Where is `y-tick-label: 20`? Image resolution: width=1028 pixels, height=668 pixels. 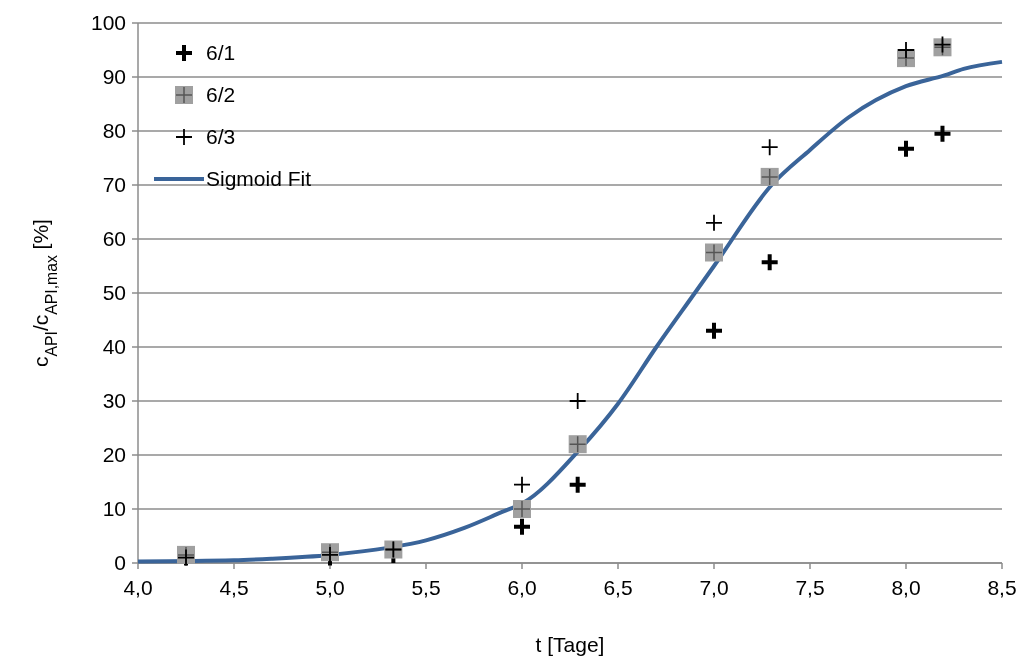 y-tick-label: 20 is located at coordinates (114, 455).